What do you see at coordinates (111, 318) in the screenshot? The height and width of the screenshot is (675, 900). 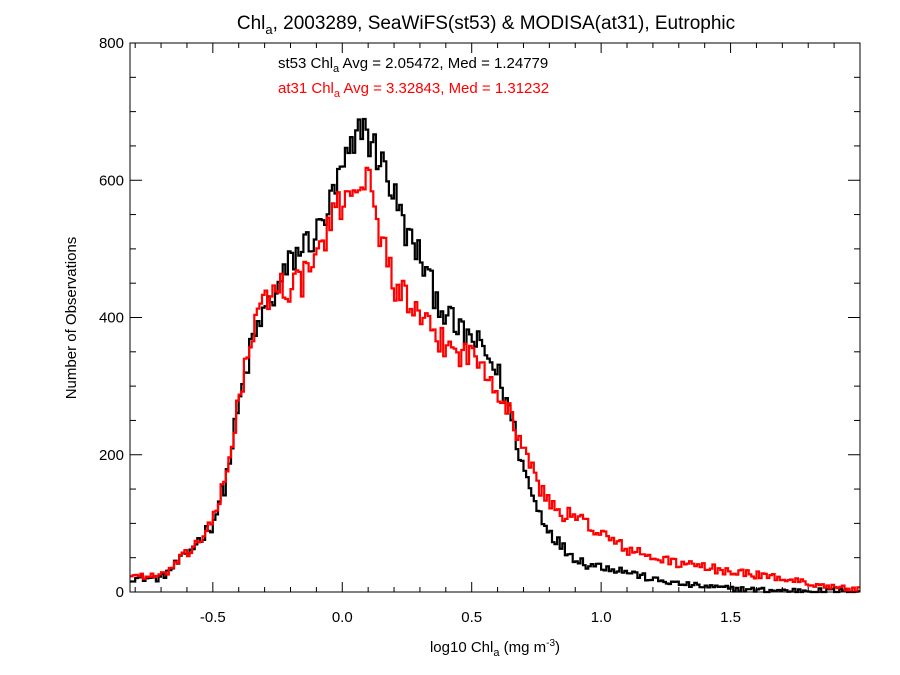 I see `y-tick-label: 400` at bounding box center [111, 318].